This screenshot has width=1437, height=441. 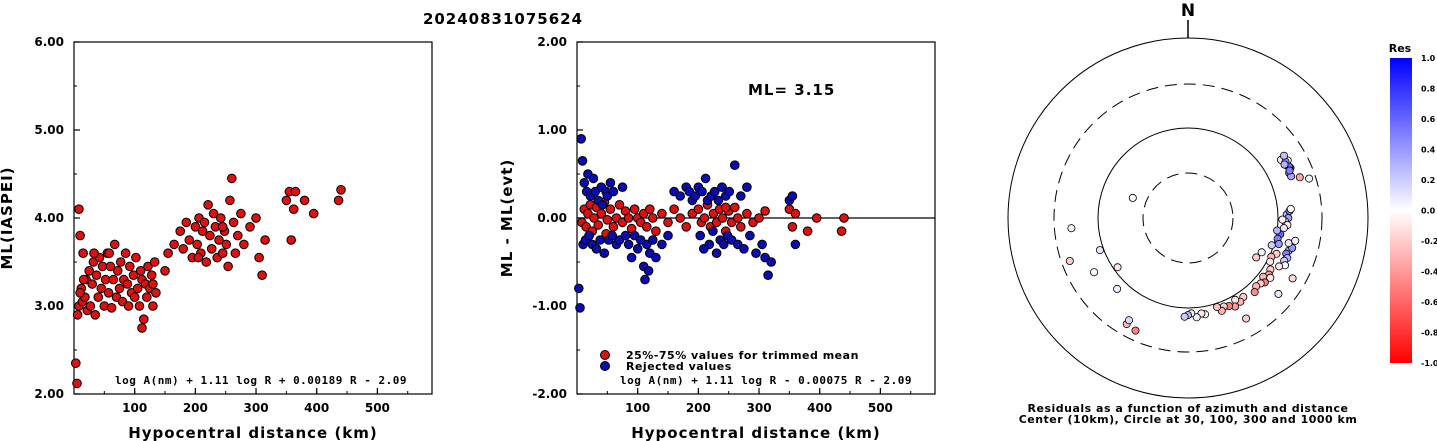 What do you see at coordinates (1429, 333) in the screenshot?
I see `colorbar-tick-label: -0.8` at bounding box center [1429, 333].